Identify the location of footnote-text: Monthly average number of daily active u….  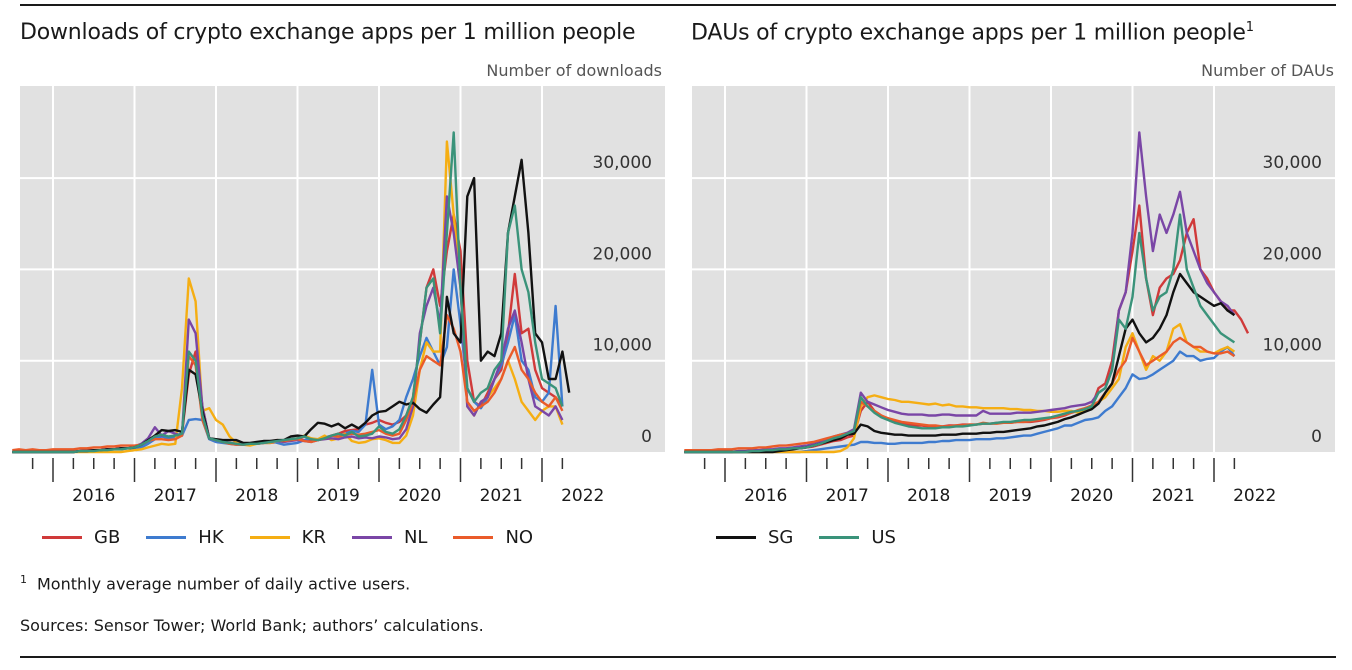
(224, 584).